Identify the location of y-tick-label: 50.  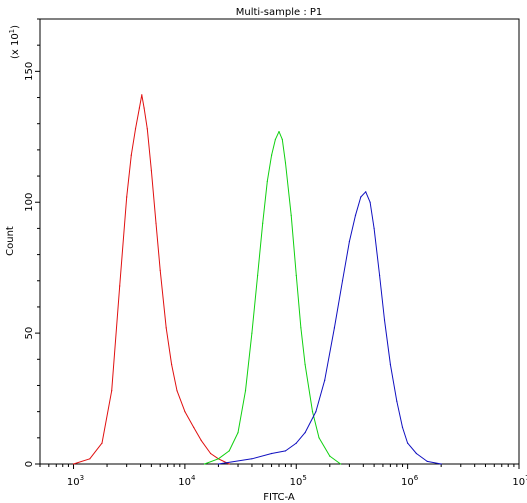
(29, 333).